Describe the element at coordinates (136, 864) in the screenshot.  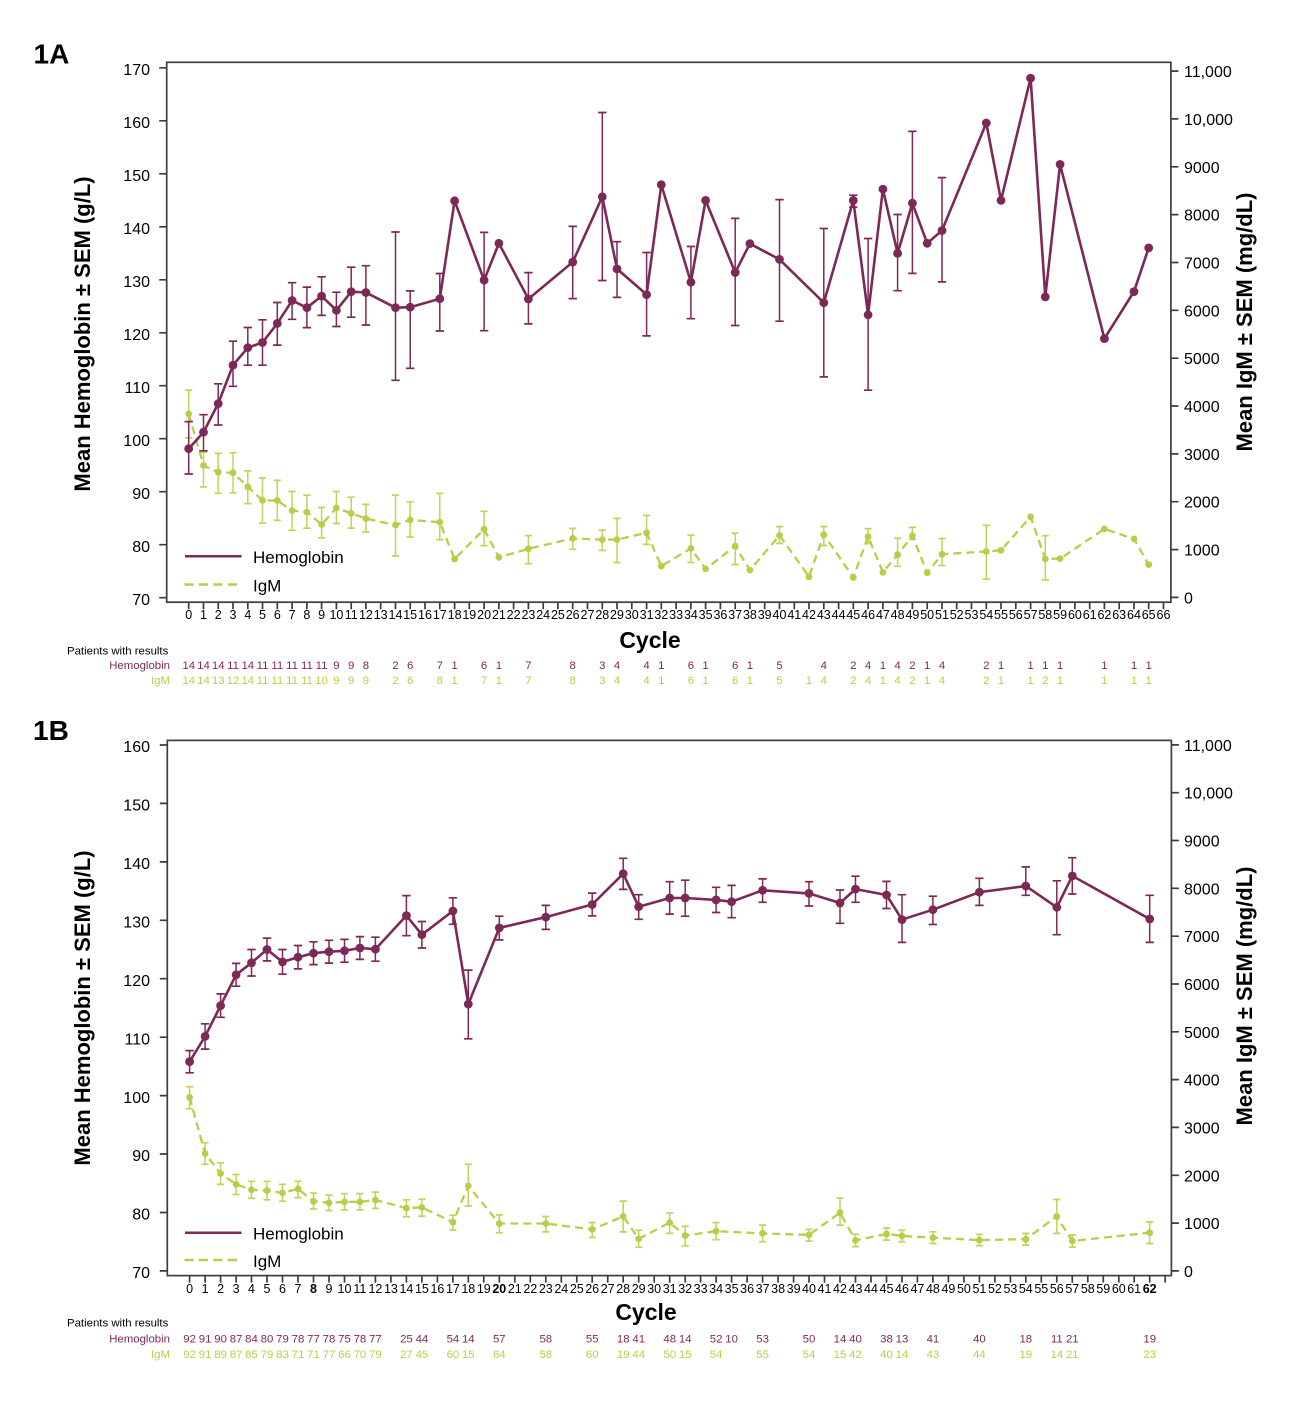
I see `svg-text: 140` at that location.